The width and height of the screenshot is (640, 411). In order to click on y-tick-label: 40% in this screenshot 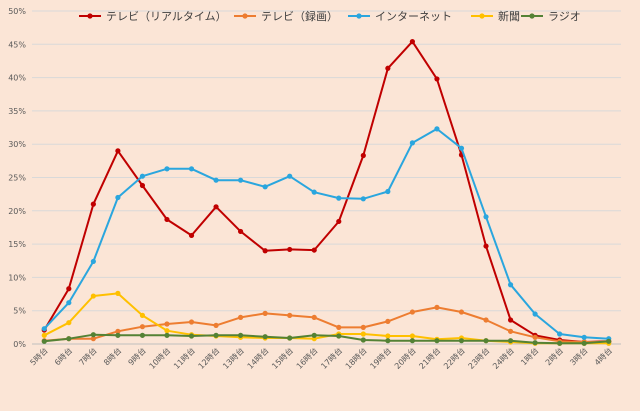, I will do `click(17, 78)`.